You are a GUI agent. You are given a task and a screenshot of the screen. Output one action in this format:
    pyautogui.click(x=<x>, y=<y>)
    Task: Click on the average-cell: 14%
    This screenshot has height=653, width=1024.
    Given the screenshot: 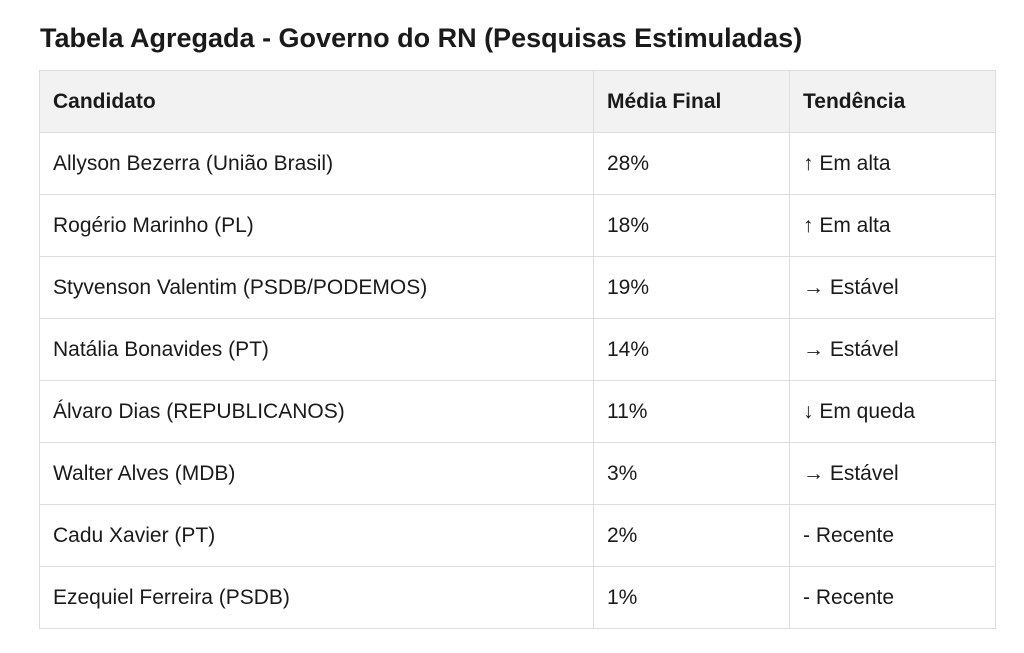 What is the action you would take?
    pyautogui.click(x=691, y=349)
    